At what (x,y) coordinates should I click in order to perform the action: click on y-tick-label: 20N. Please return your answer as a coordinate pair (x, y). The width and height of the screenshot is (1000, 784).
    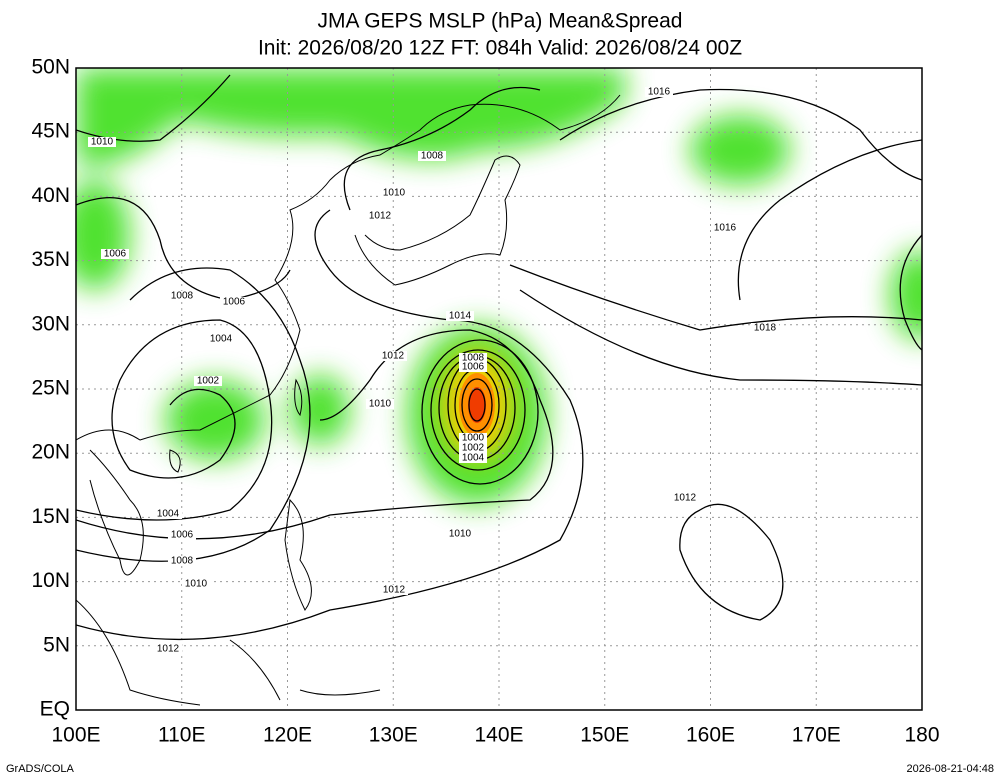
    Looking at the image, I should click on (50, 452).